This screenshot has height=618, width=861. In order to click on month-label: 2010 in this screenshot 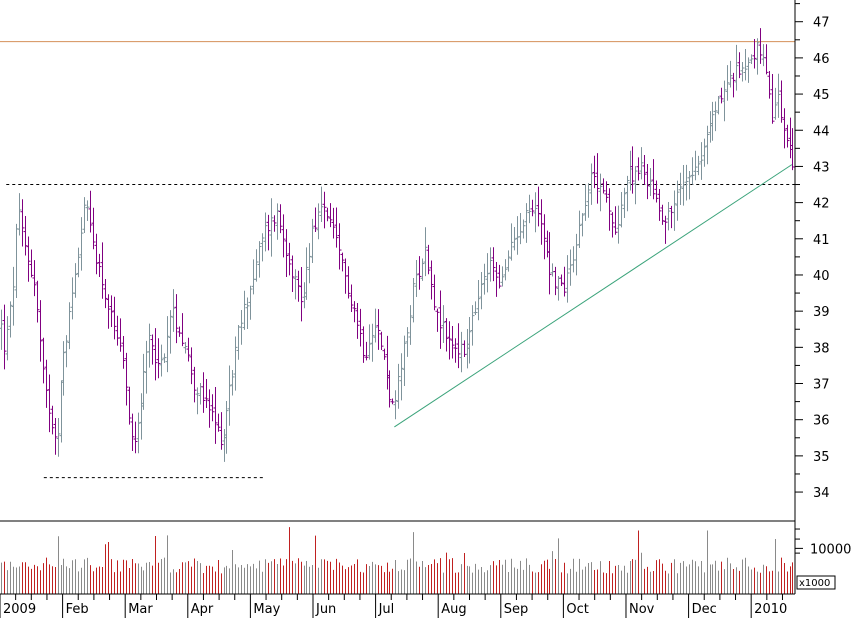, I will do `click(770, 609)`.